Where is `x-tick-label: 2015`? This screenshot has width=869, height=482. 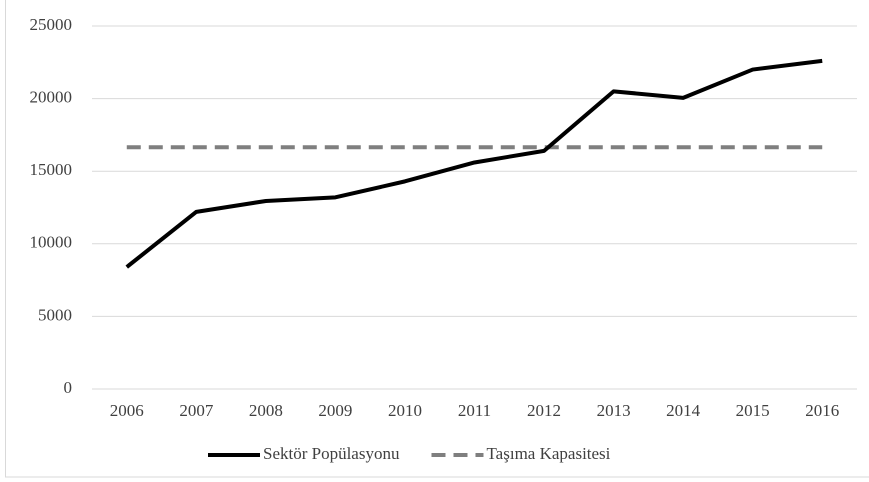
x-tick-label: 2015 is located at coordinates (753, 410).